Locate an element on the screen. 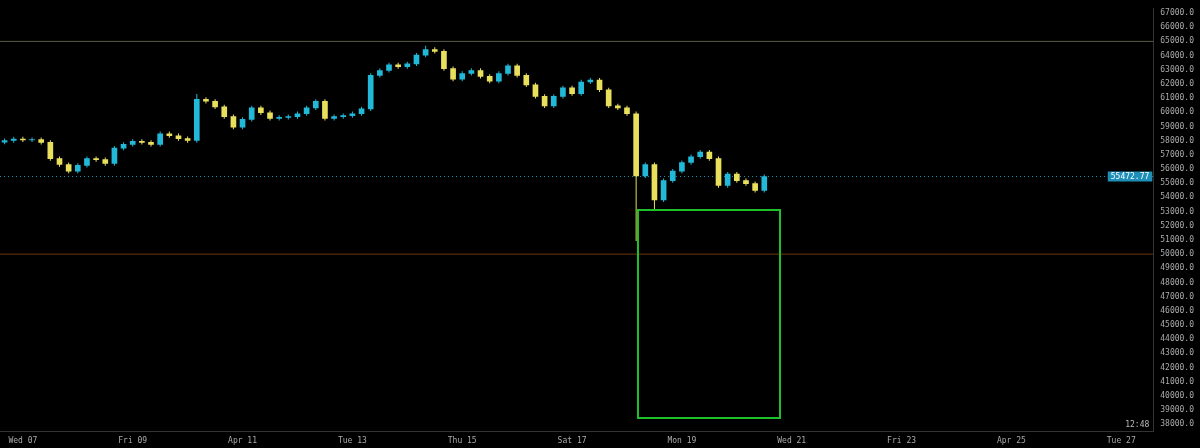 This screenshot has height=448, width=1200. y-tick-label: 61000.0 is located at coordinates (1177, 98).